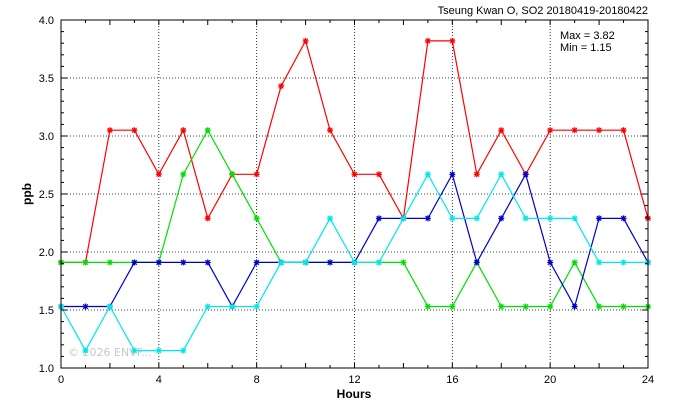 The image size is (674, 409). Describe the element at coordinates (648, 380) in the screenshot. I see `x-tick-label: 24` at that location.